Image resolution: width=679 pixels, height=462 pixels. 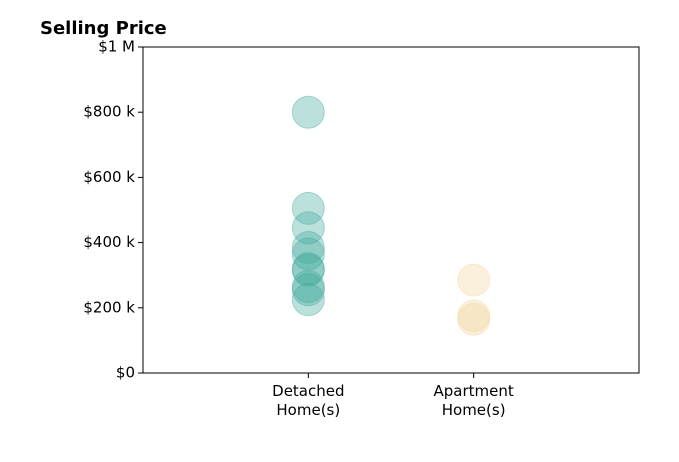 What do you see at coordinates (109, 112) in the screenshot?
I see `y-tick-label: $800 k` at bounding box center [109, 112].